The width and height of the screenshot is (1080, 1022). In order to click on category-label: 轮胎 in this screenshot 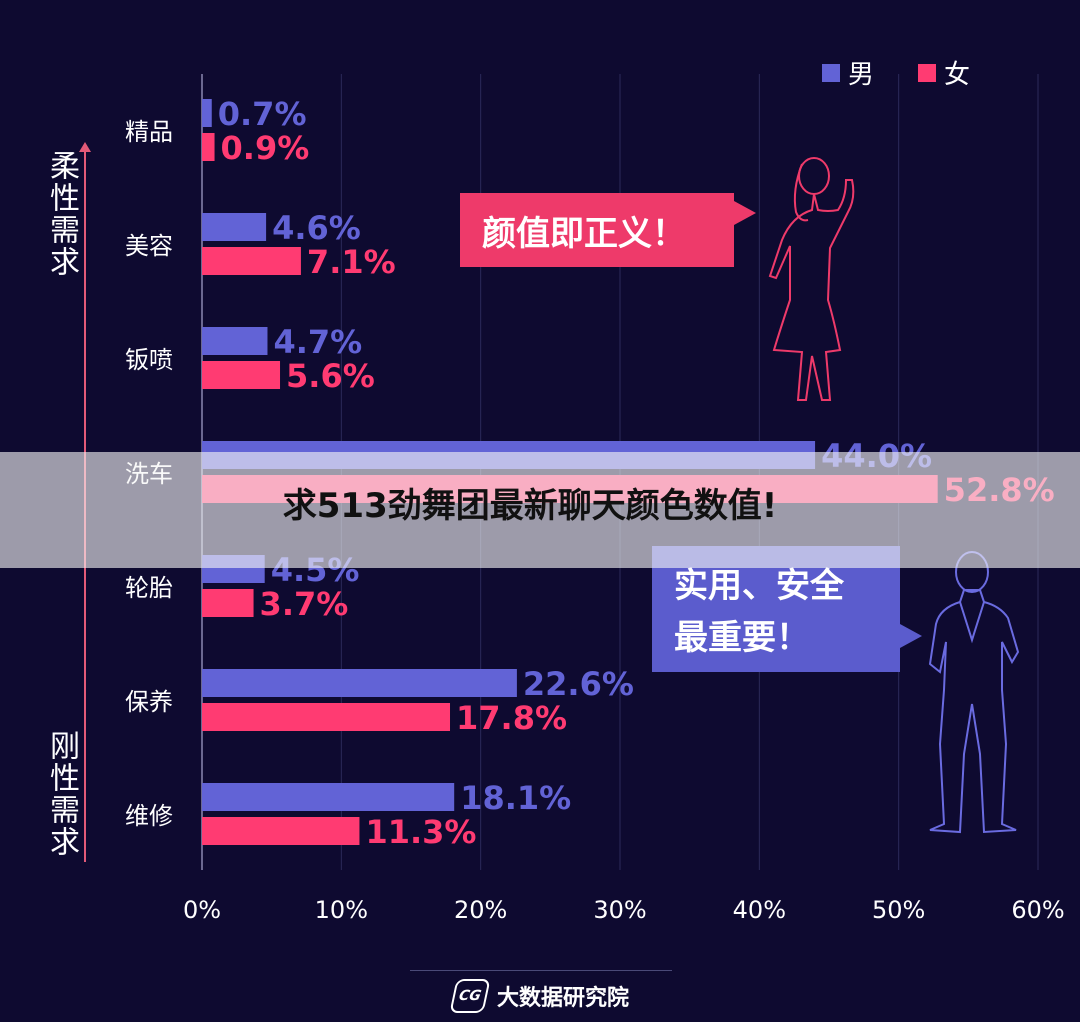, I will do `click(149, 588)`.